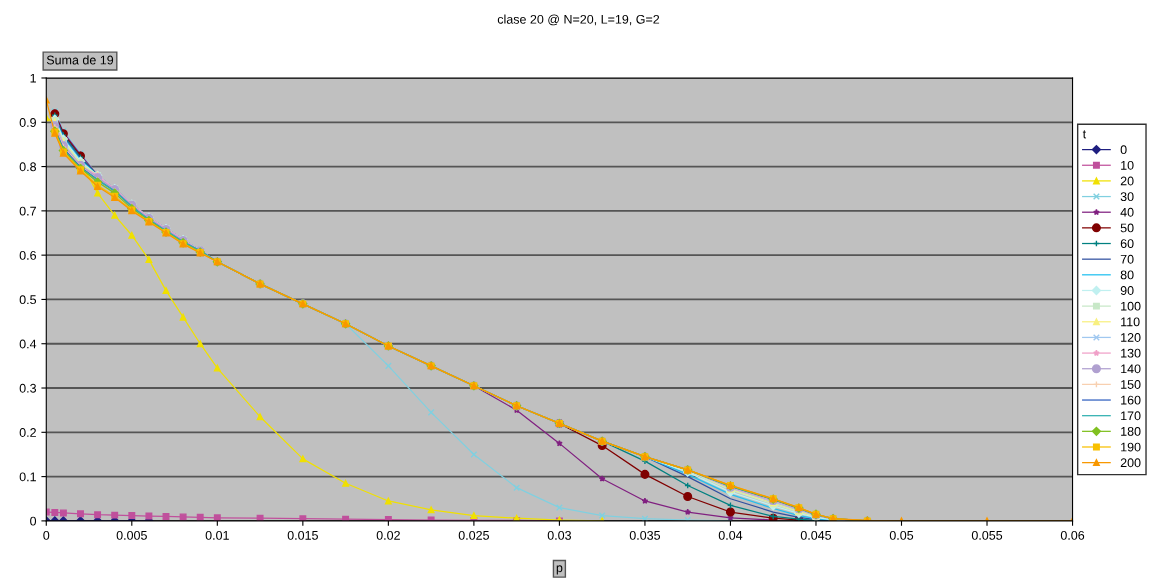 The width and height of the screenshot is (1157, 582). What do you see at coordinates (730, 535) in the screenshot?
I see `x-tick-label: 0.04` at bounding box center [730, 535].